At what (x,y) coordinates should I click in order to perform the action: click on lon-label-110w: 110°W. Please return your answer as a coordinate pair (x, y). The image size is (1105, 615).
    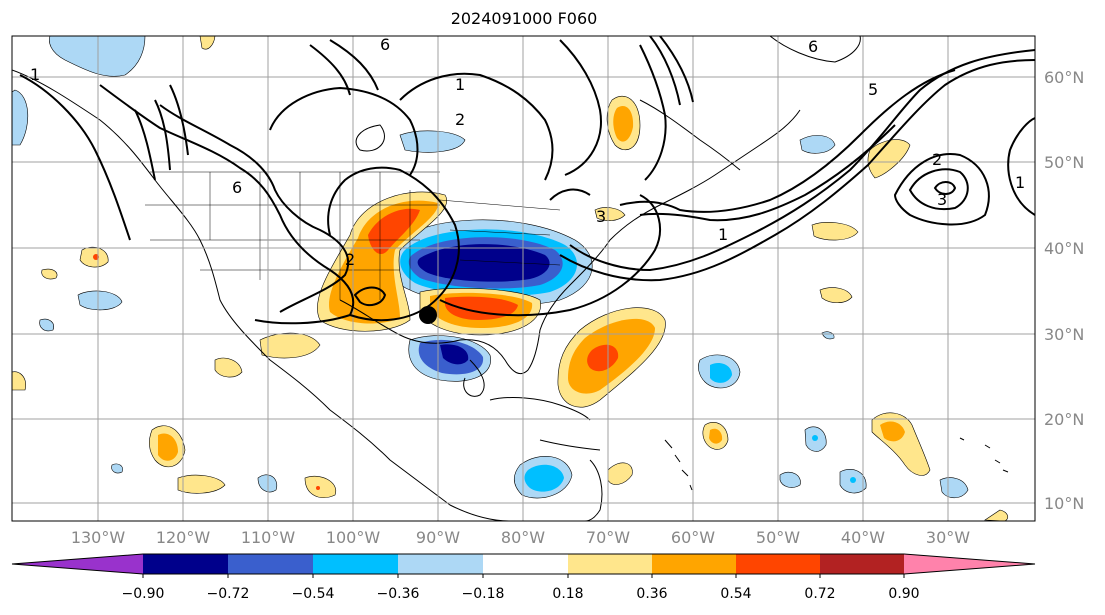
    Looking at the image, I should click on (268, 537).